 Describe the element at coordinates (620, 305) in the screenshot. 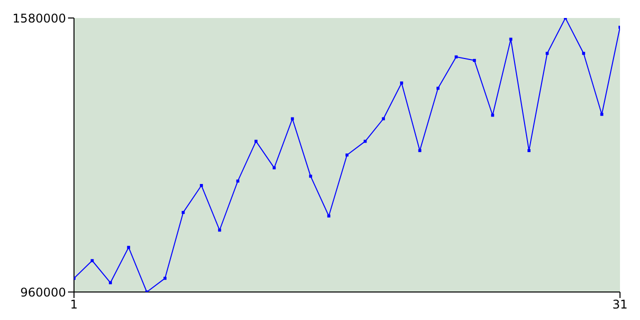

I see `x-tick-label: 31` at that location.